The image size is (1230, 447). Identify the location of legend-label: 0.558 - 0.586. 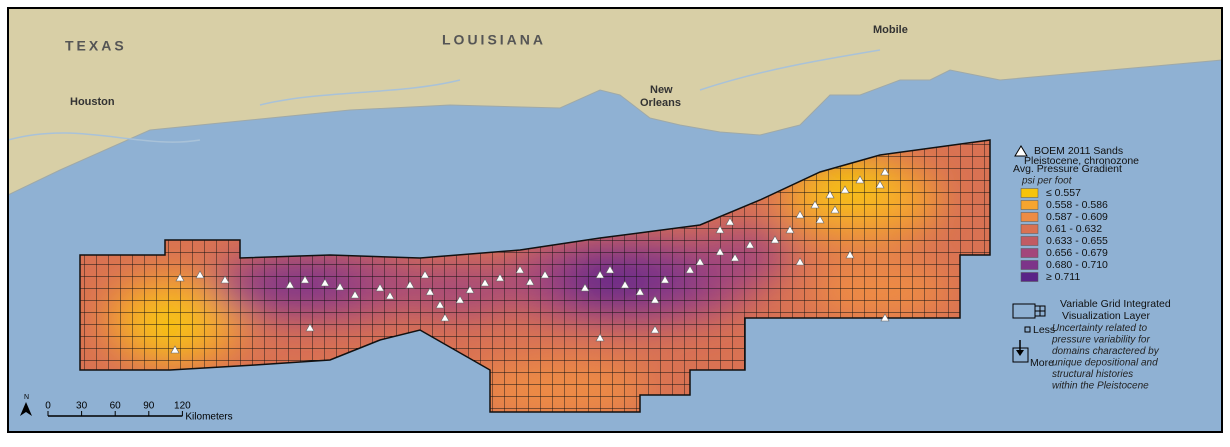
(1077, 205).